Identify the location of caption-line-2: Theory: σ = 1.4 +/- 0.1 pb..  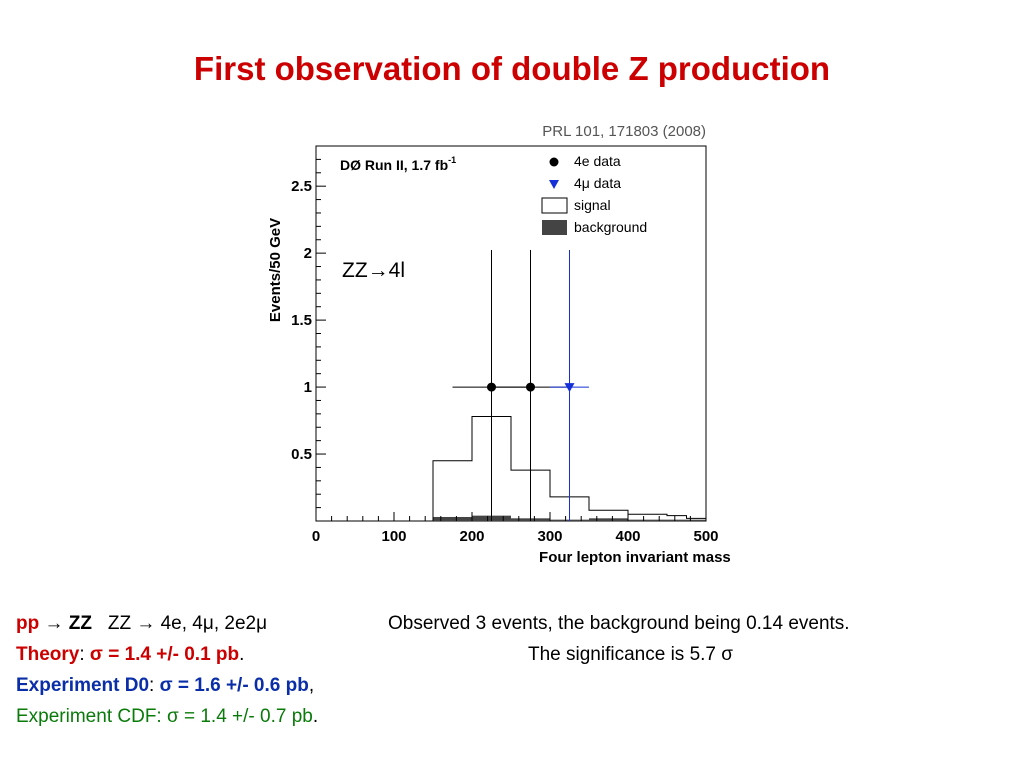
(130, 655).